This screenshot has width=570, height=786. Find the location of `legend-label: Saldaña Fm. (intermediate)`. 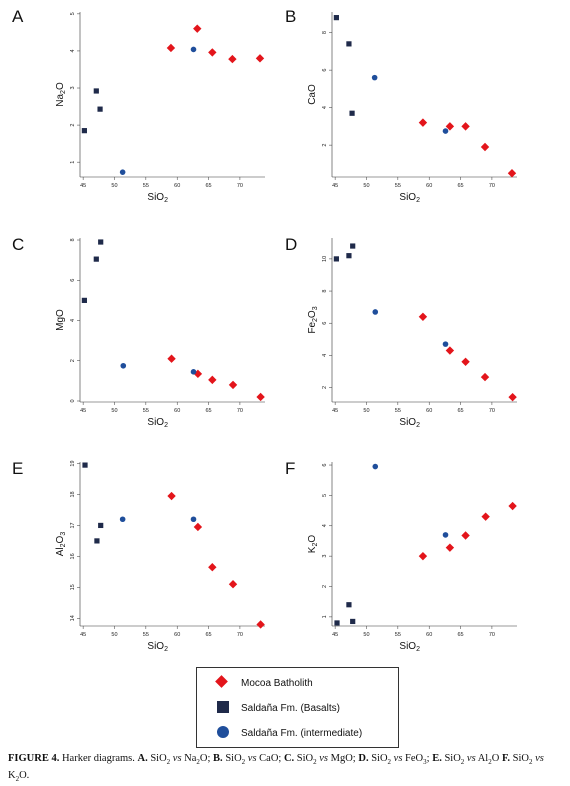

legend-label: Saldaña Fm. (intermediate) is located at coordinates (302, 733).